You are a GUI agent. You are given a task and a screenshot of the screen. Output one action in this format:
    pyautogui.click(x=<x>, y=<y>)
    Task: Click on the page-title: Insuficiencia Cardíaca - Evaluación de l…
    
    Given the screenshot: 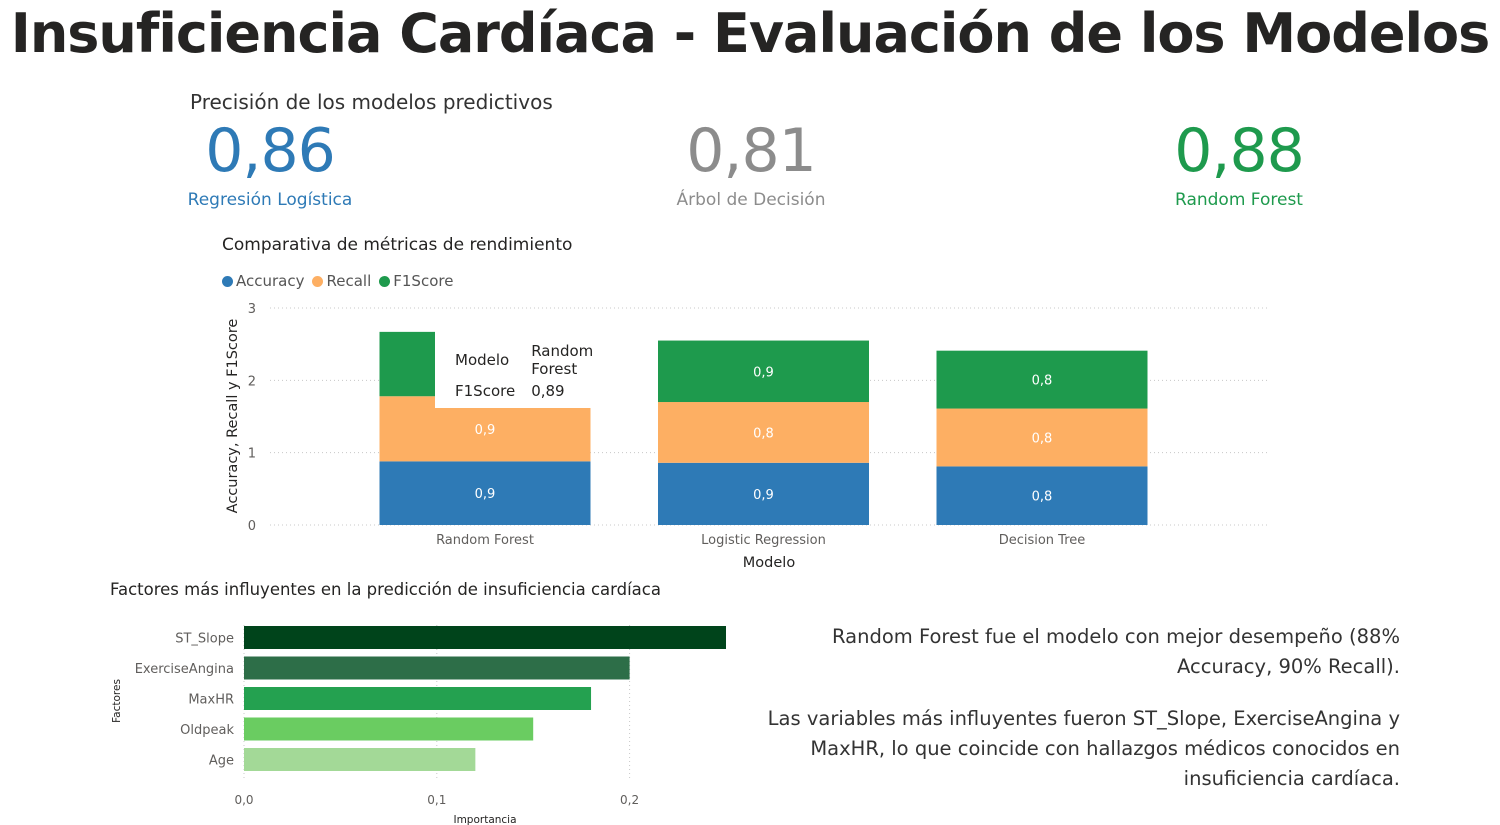 What is the action you would take?
    pyautogui.click(x=750, y=33)
    